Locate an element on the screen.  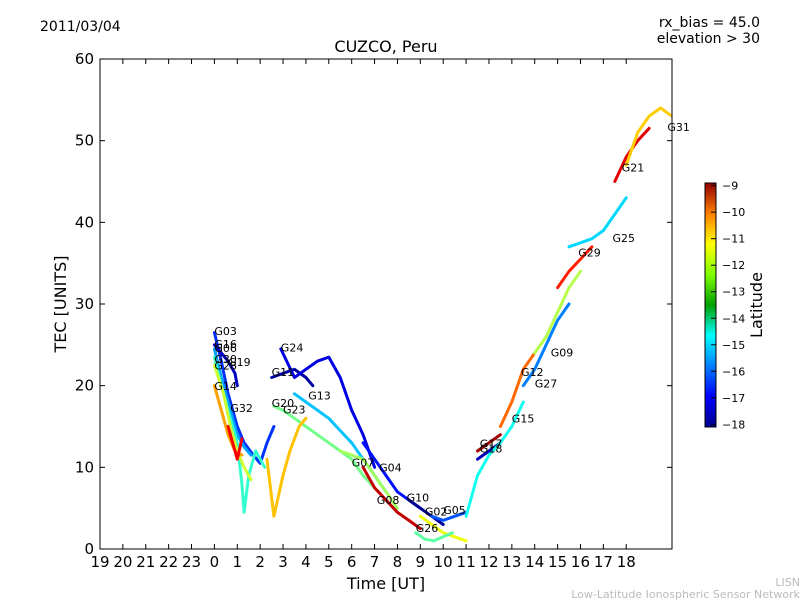
colorbar-tick-label: −13 is located at coordinates (733, 292).